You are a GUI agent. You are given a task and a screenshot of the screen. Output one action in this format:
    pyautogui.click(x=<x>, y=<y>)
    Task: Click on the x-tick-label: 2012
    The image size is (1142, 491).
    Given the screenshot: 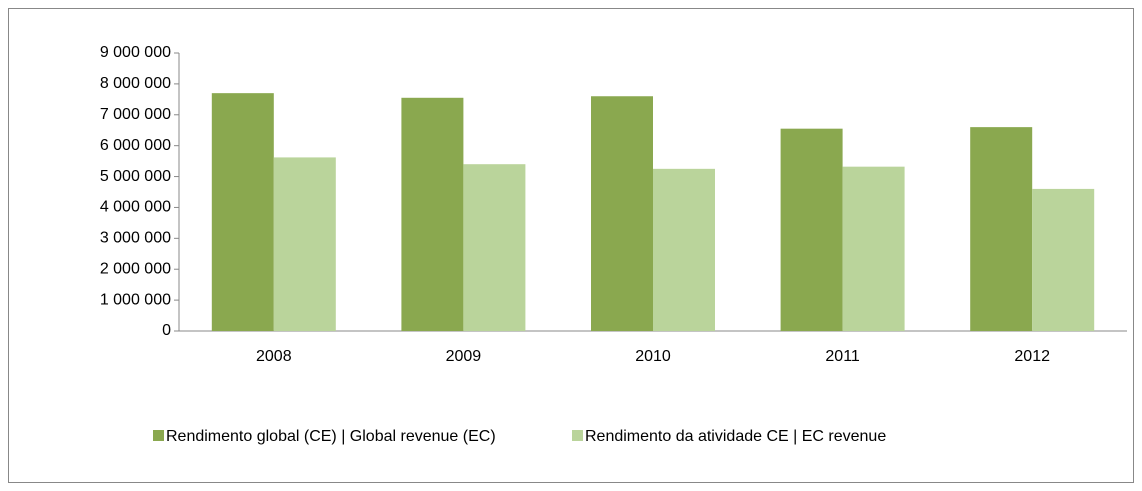 What is the action you would take?
    pyautogui.click(x=1032, y=356)
    